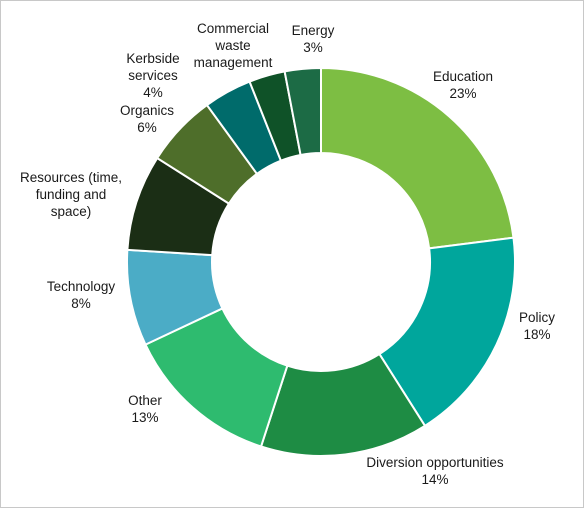 Image resolution: width=584 pixels, height=508 pixels. Describe the element at coordinates (537, 326) in the screenshot. I see `data-label-policy: Policy 18%` at that location.